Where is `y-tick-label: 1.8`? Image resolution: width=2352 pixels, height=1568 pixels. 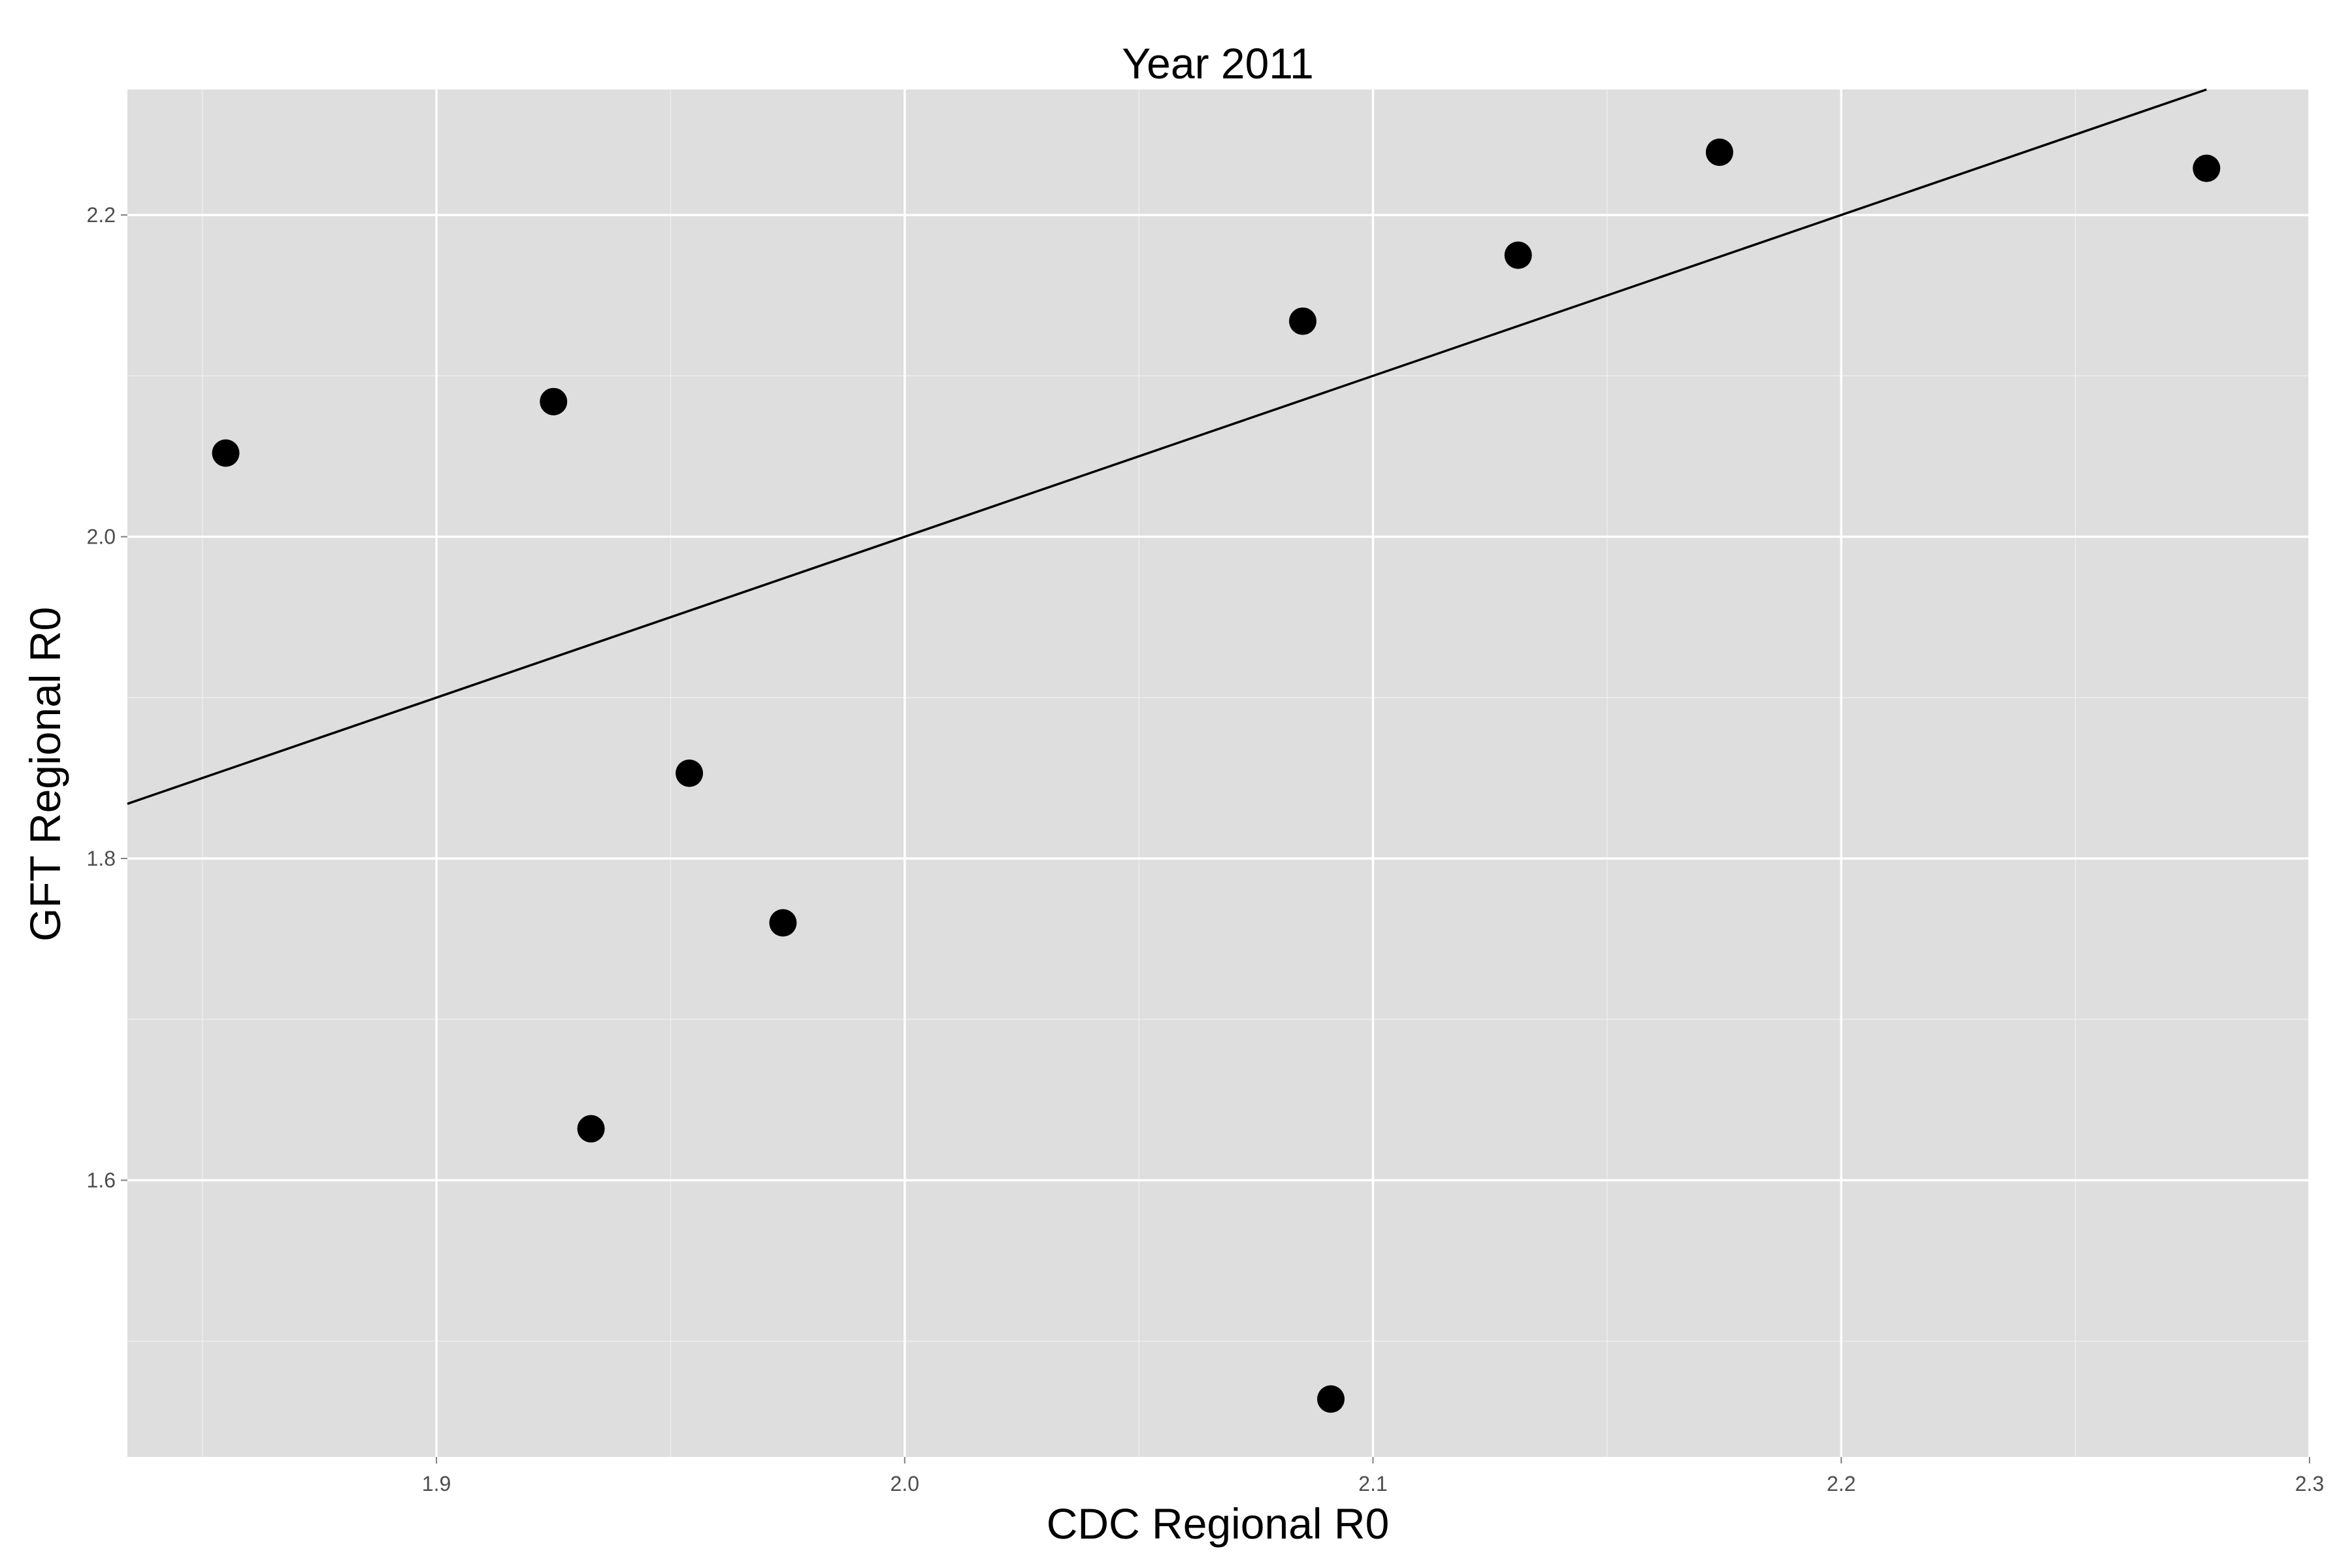
y-tick-label: 1.8 is located at coordinates (101, 858).